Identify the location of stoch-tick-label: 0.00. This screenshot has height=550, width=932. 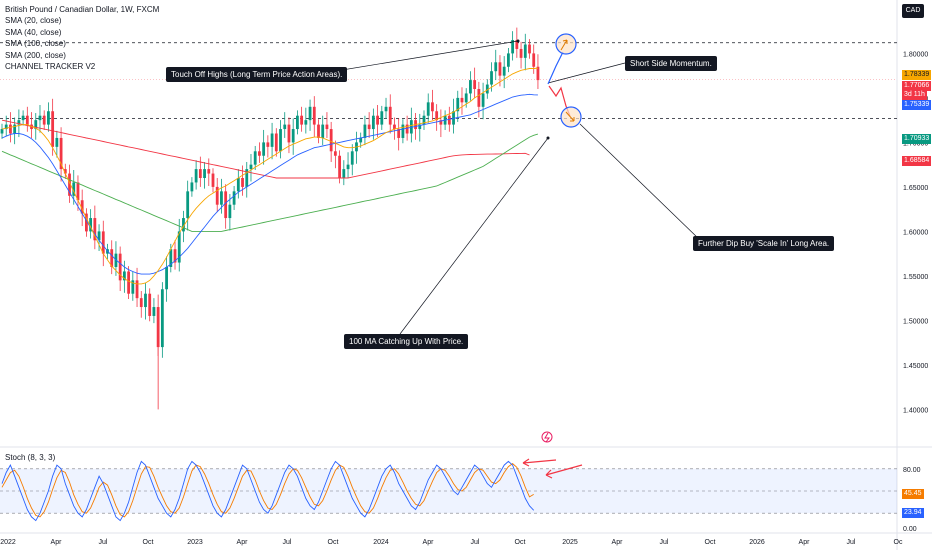
(910, 529).